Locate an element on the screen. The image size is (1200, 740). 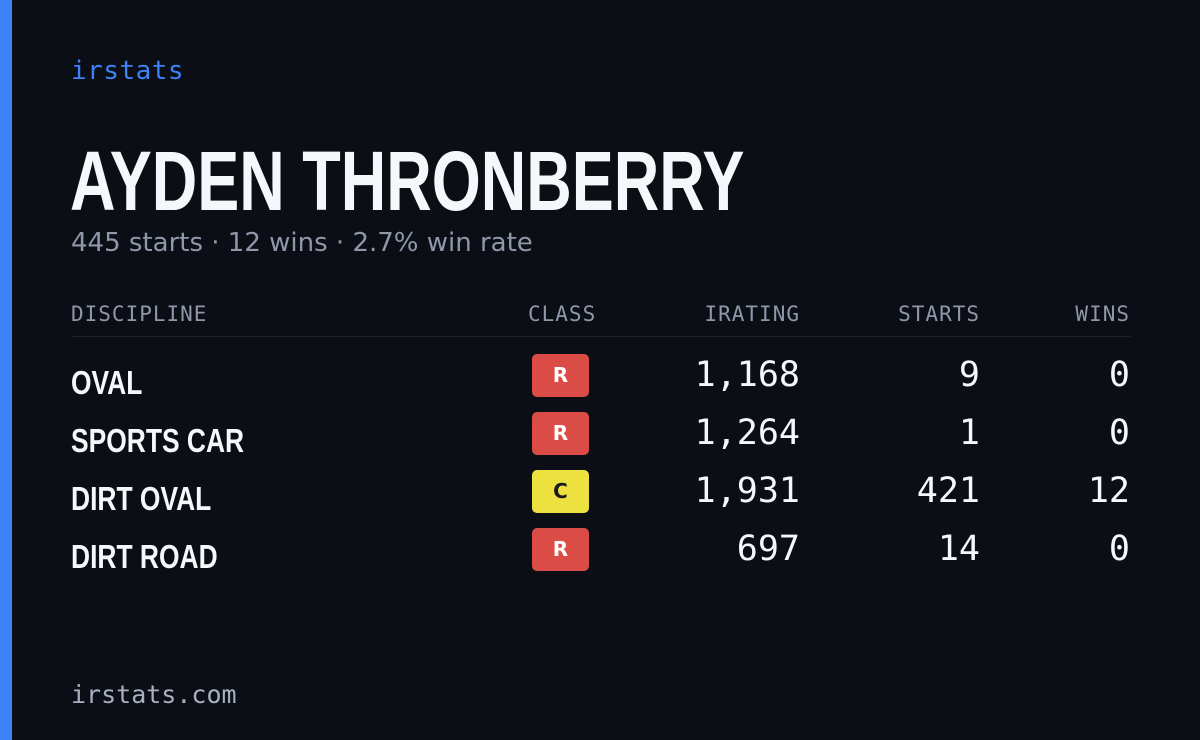
discipline-label: DIRT OVAL is located at coordinates (141, 498).